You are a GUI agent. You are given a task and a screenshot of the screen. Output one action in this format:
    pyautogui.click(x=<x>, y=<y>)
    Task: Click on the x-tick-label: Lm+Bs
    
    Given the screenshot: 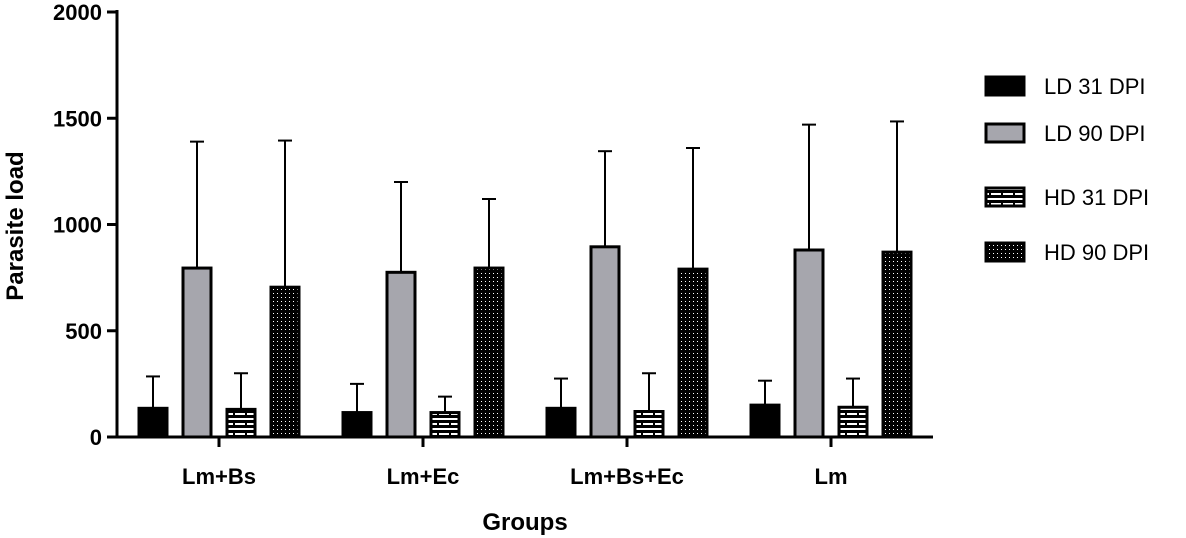 What is the action you would take?
    pyautogui.click(x=219, y=476)
    